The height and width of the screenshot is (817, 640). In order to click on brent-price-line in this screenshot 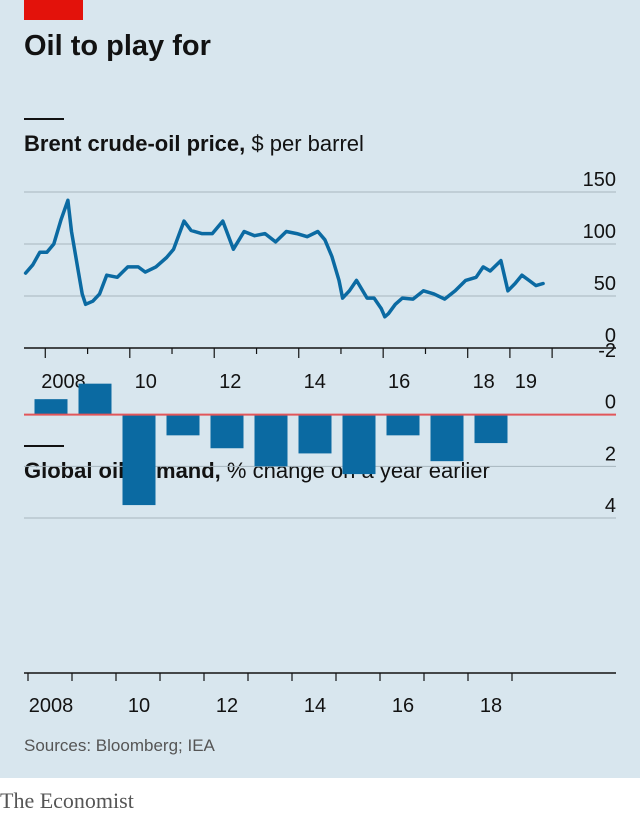, I will do `click(284, 258)`.